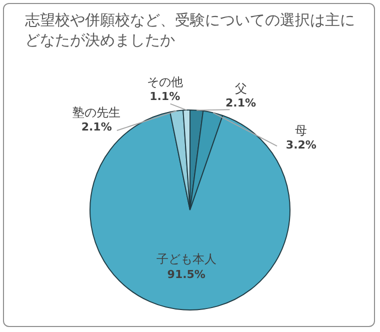 This screenshot has height=332, width=380. What do you see at coordinates (164, 82) in the screenshot?
I see `slice-label: その他` at bounding box center [164, 82].